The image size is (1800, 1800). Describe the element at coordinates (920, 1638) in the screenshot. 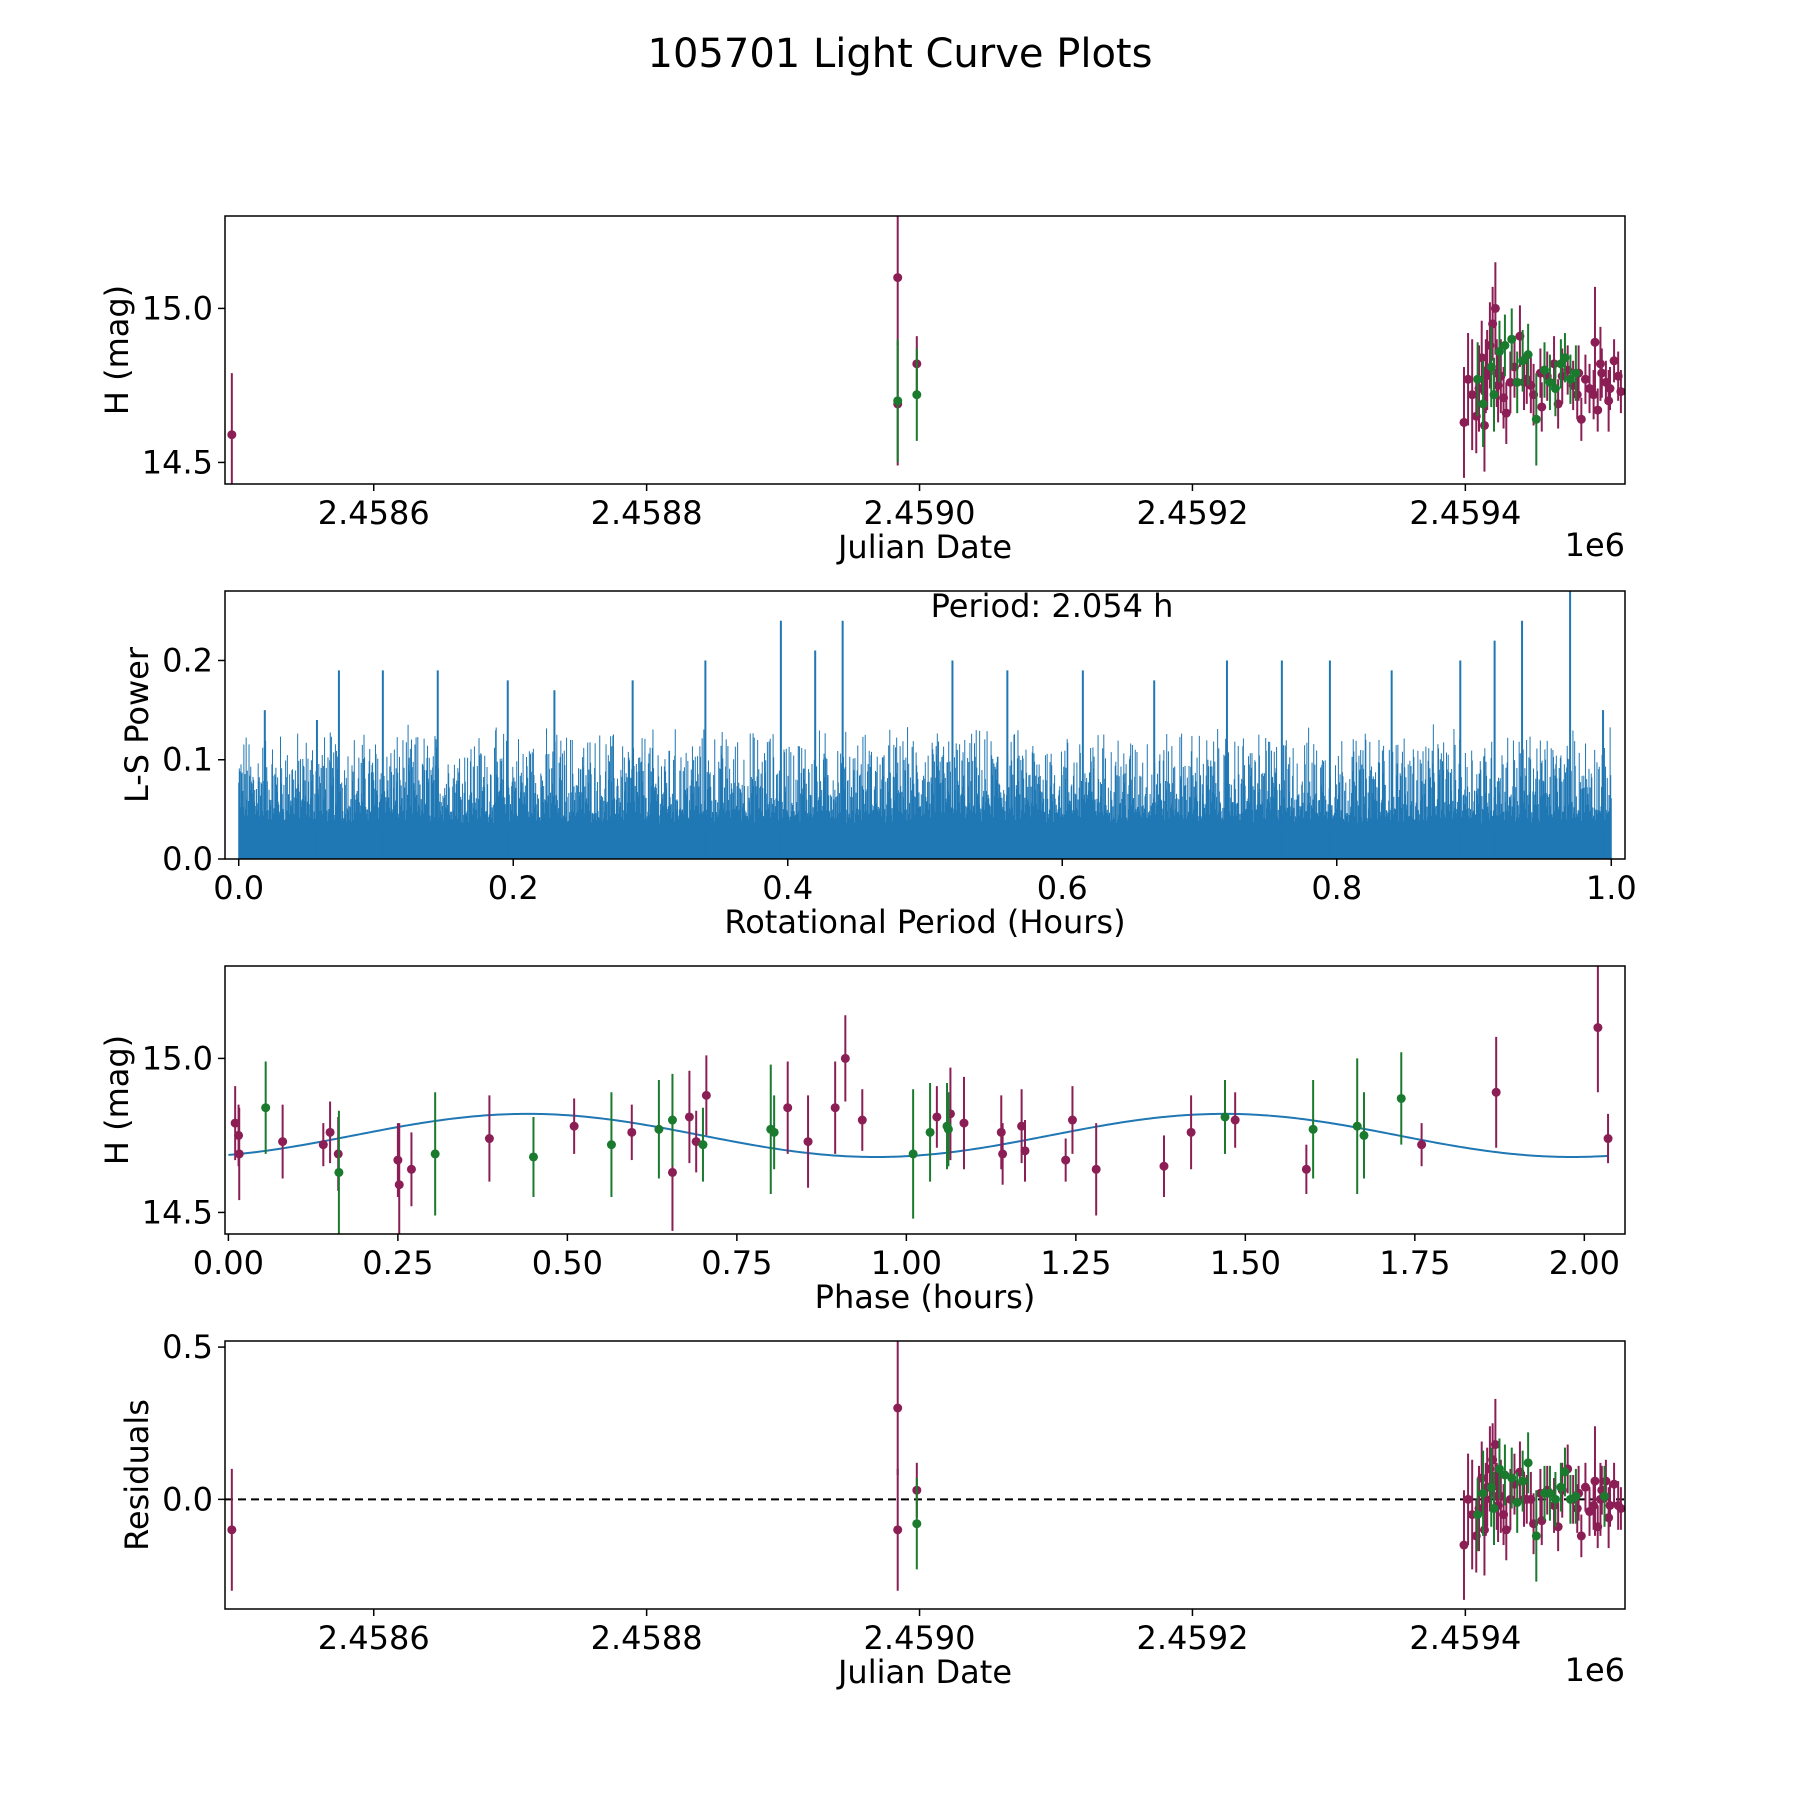

I see `residuals-x-tick-label: 2.4590` at that location.